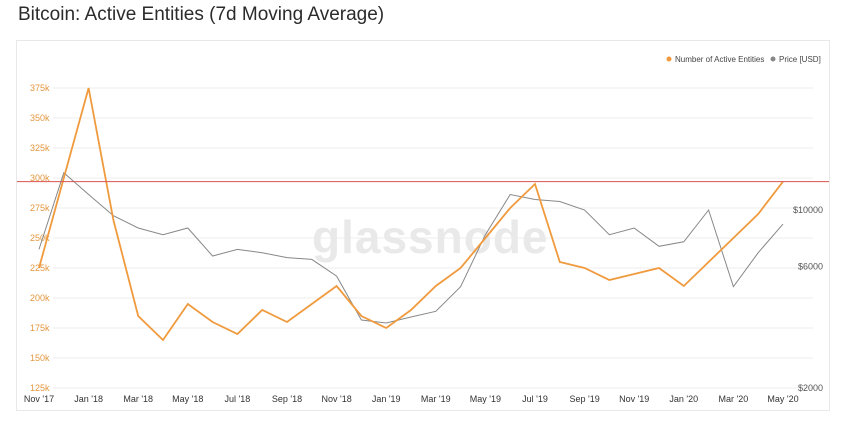 Image resolution: width=850 pixels, height=423 pixels. What do you see at coordinates (535, 399) in the screenshot?
I see `x-tick-label: Jul '19` at bounding box center [535, 399].